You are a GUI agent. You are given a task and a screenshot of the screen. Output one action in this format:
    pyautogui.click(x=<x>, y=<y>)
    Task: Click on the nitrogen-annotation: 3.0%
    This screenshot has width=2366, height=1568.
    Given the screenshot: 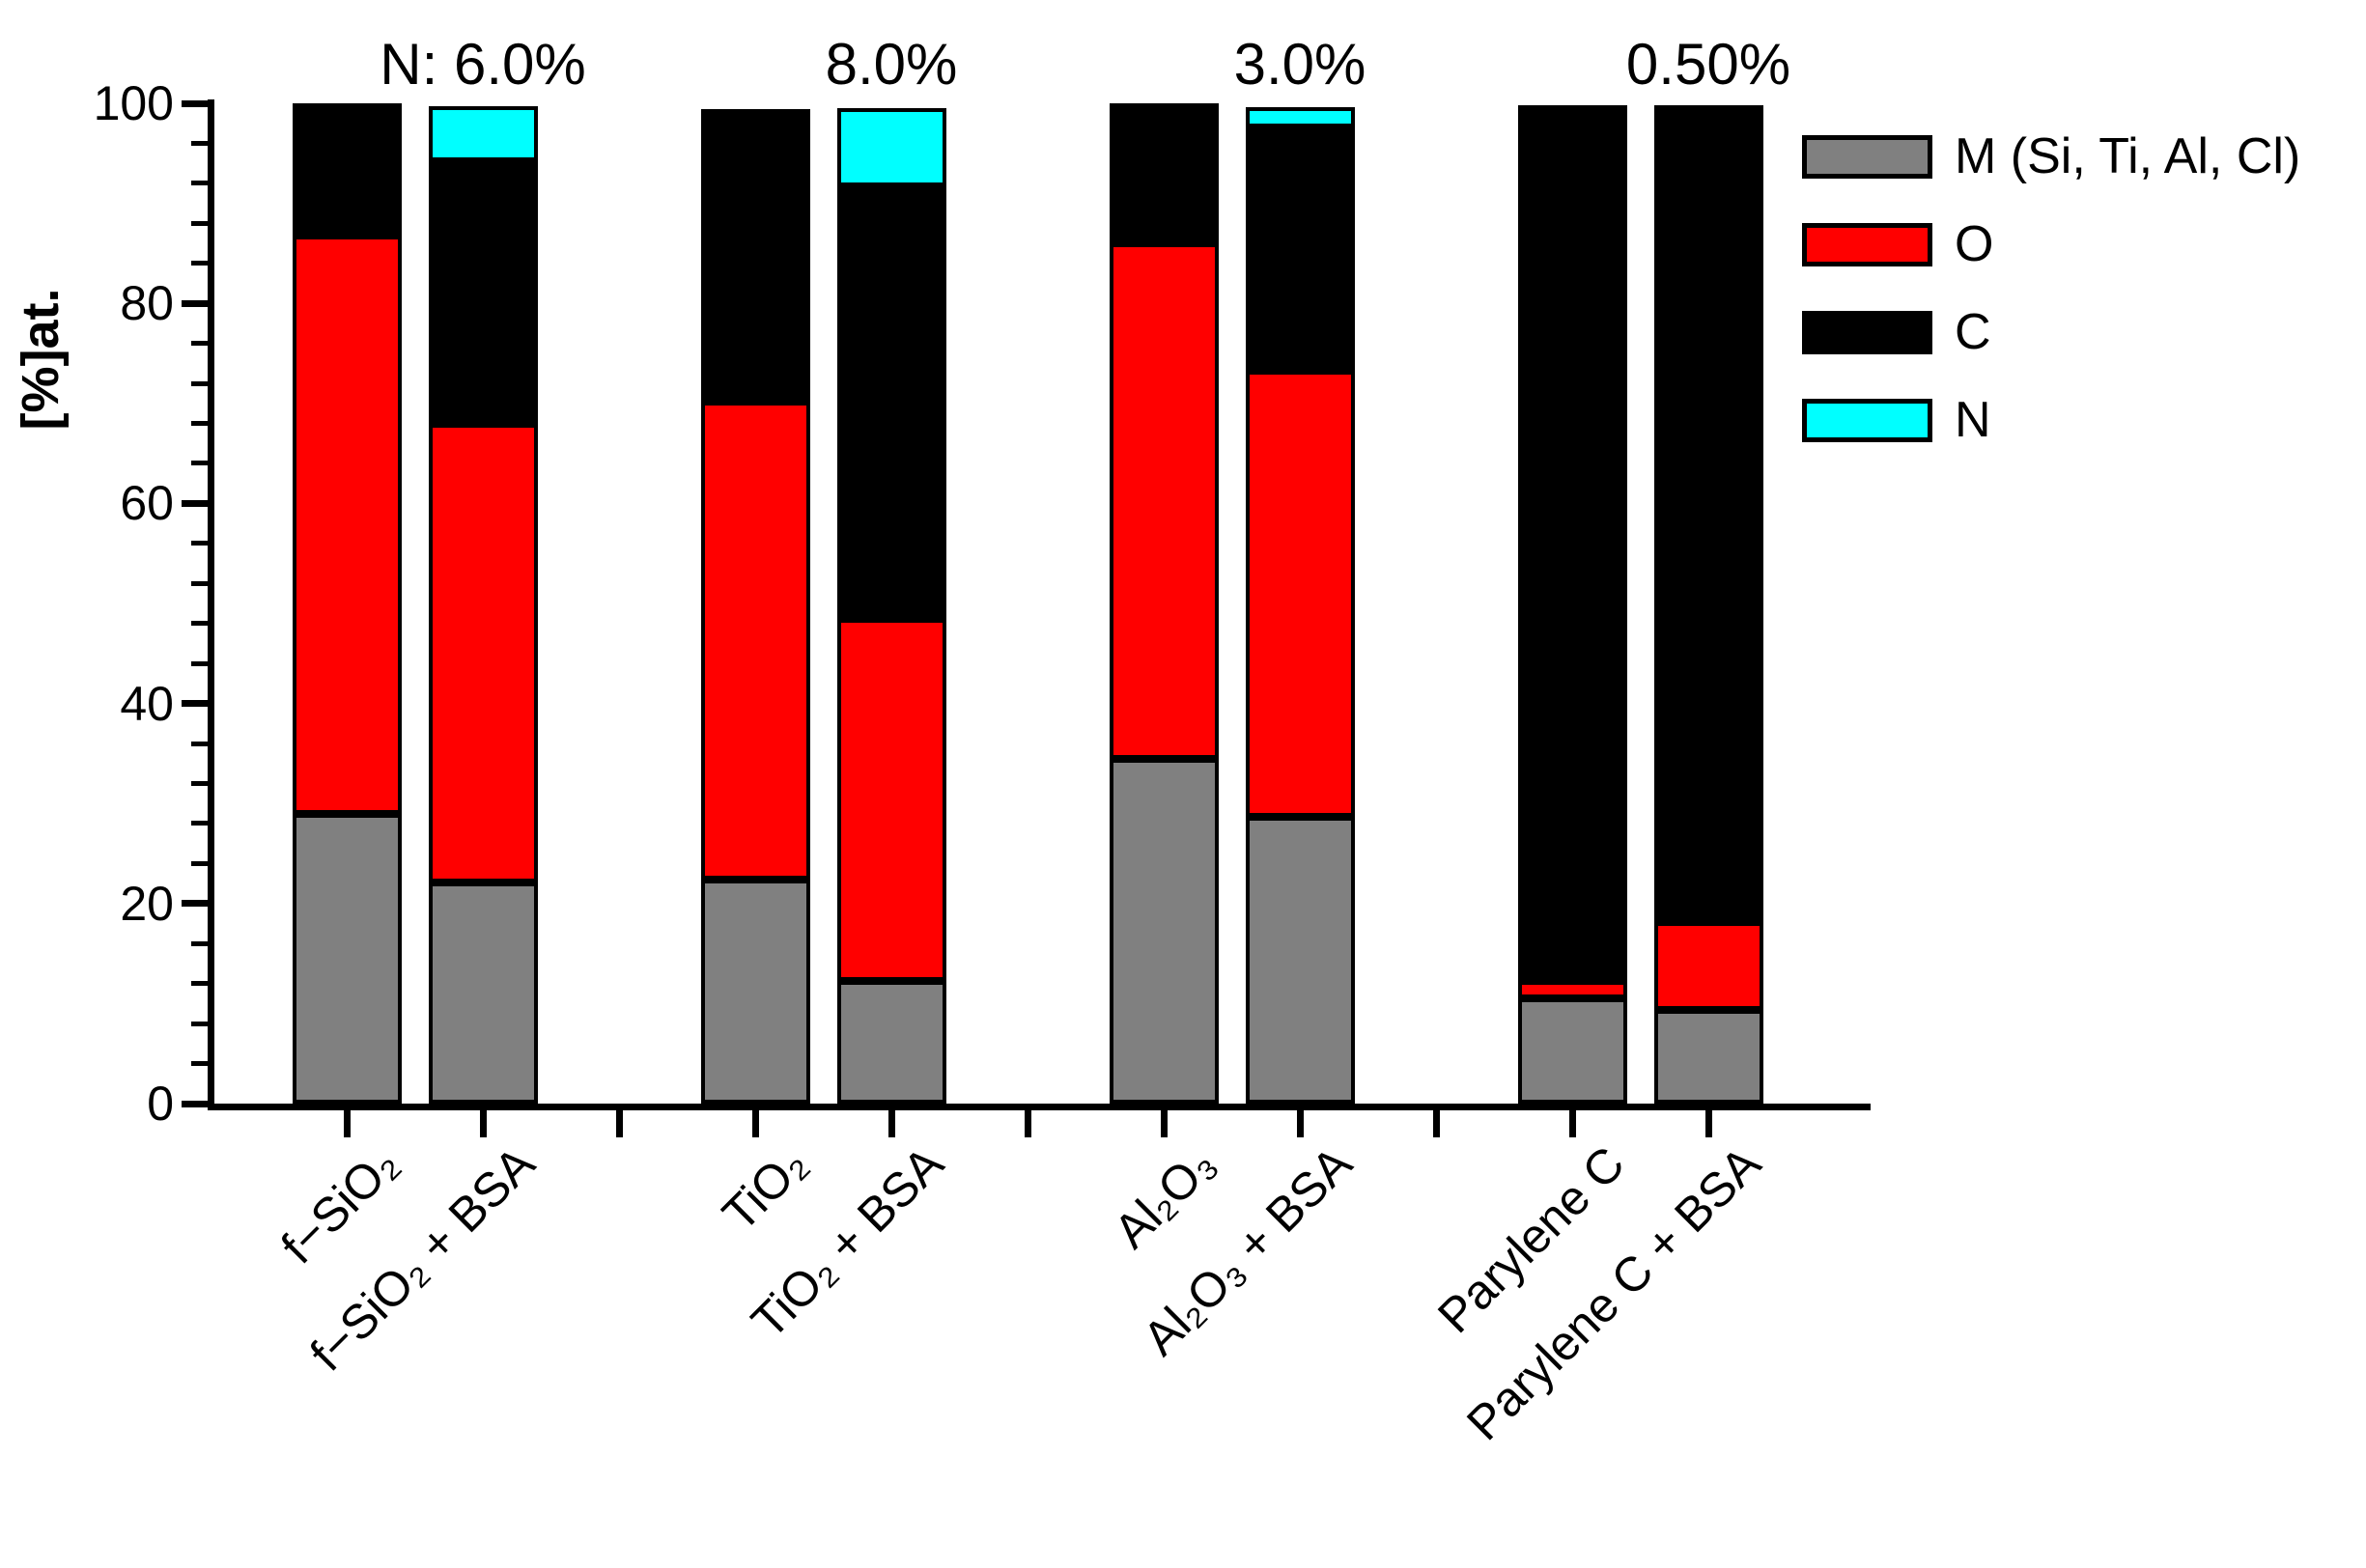 What is the action you would take?
    pyautogui.click(x=1299, y=64)
    